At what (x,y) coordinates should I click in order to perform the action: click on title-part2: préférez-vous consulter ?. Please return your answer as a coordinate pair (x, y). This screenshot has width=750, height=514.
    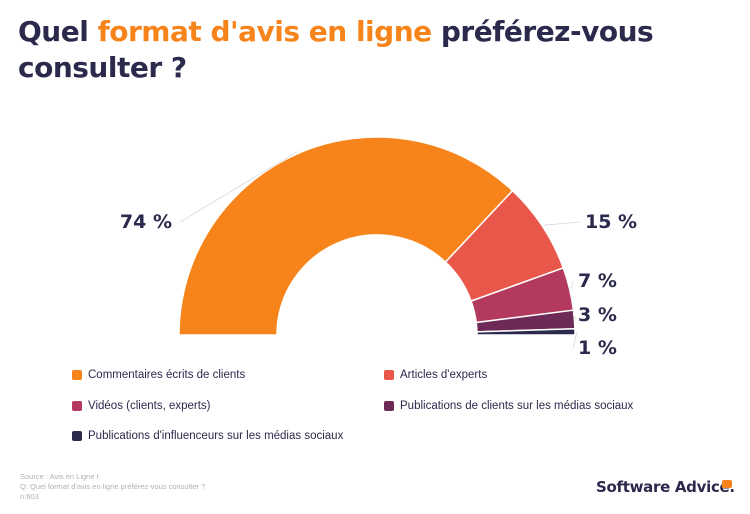
    Looking at the image, I should click on (336, 49).